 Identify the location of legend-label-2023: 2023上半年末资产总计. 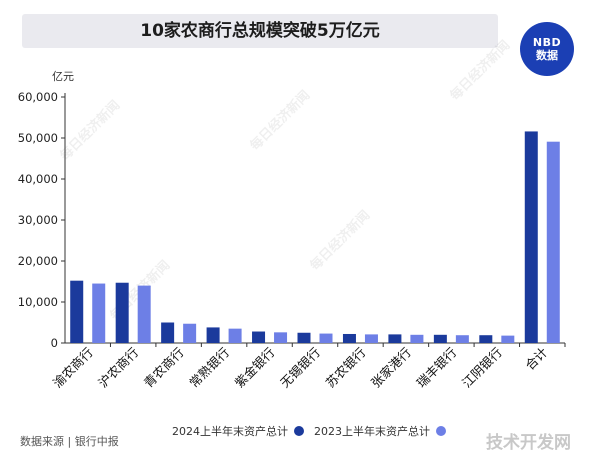
(372, 431).